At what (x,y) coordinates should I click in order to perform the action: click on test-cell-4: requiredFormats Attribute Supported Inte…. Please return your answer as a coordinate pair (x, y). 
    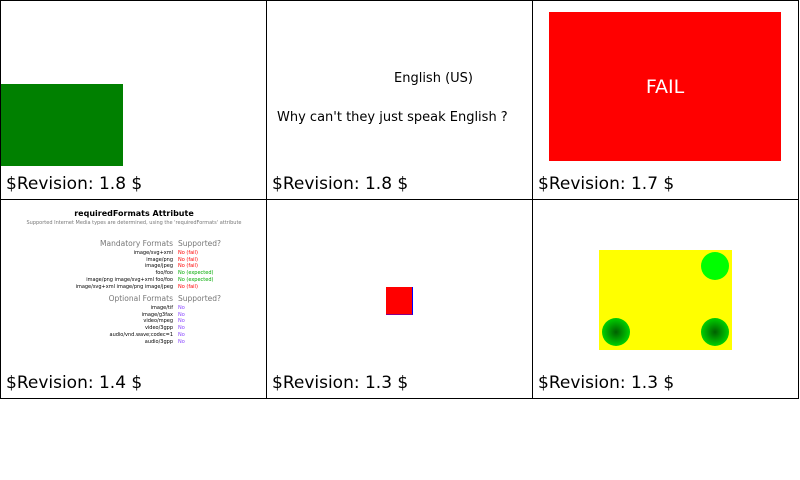
    Looking at the image, I should click on (133, 299).